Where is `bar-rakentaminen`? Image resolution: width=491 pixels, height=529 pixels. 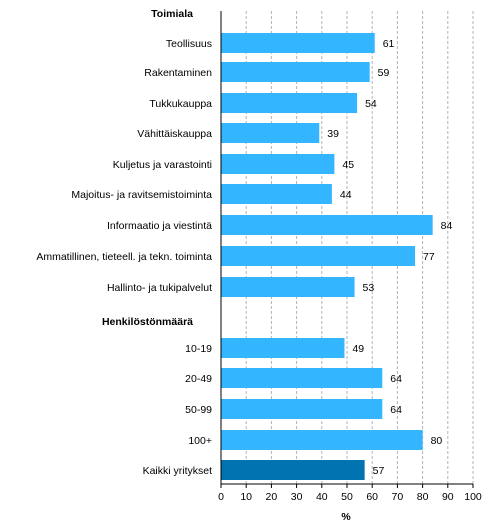 bar-rakentaminen is located at coordinates (295, 72).